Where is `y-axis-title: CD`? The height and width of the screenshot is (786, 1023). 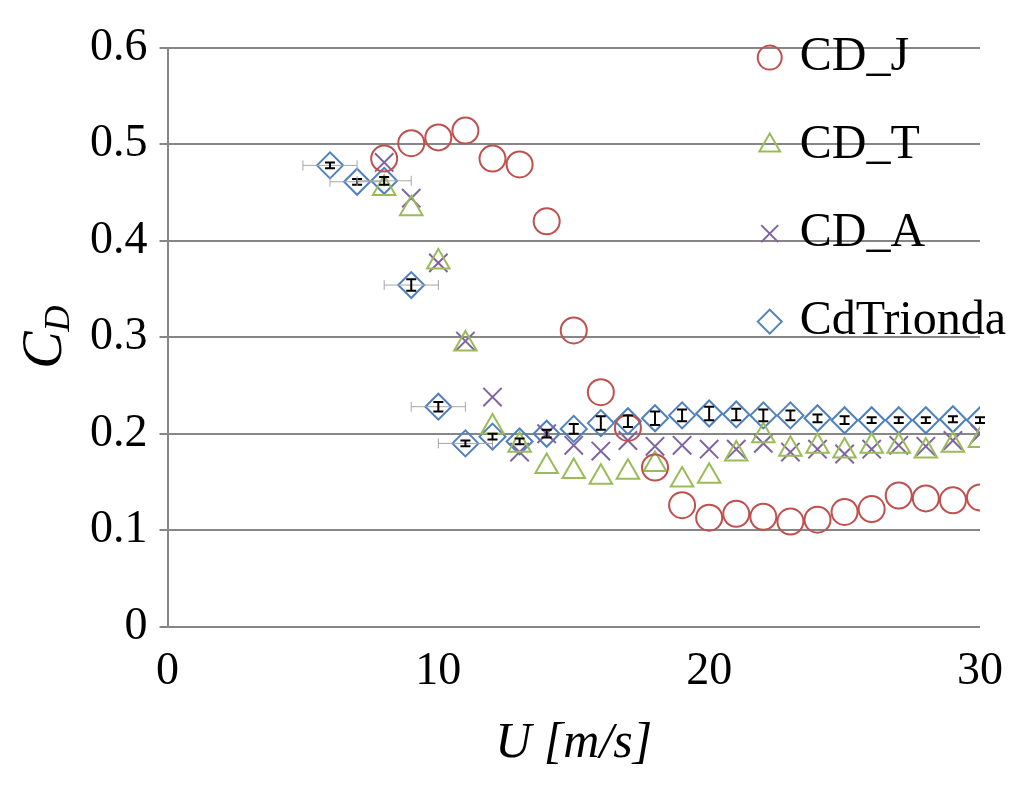 y-axis-title: CD is located at coordinates (44, 337).